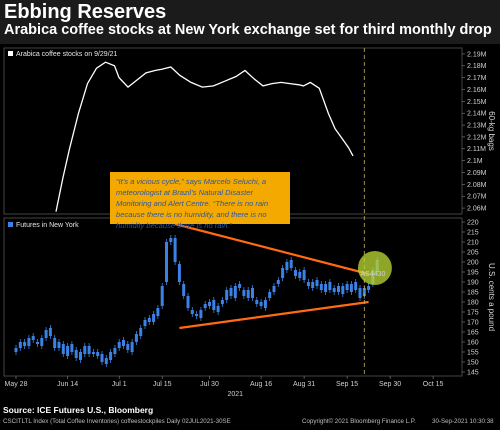  I want to click on stocks-ytick-label: 2.09M, so click(477, 173).